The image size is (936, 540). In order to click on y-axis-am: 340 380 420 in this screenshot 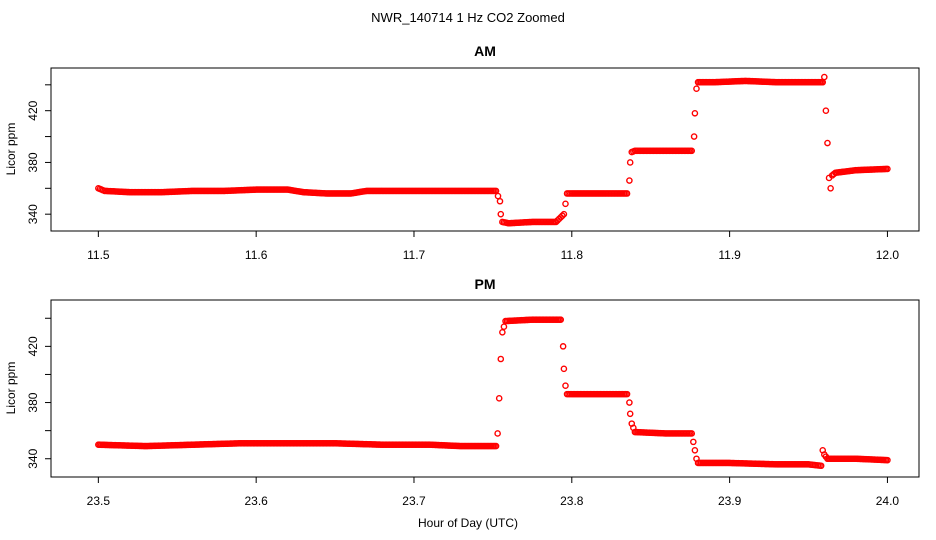, I will do `click(38, 154)`.